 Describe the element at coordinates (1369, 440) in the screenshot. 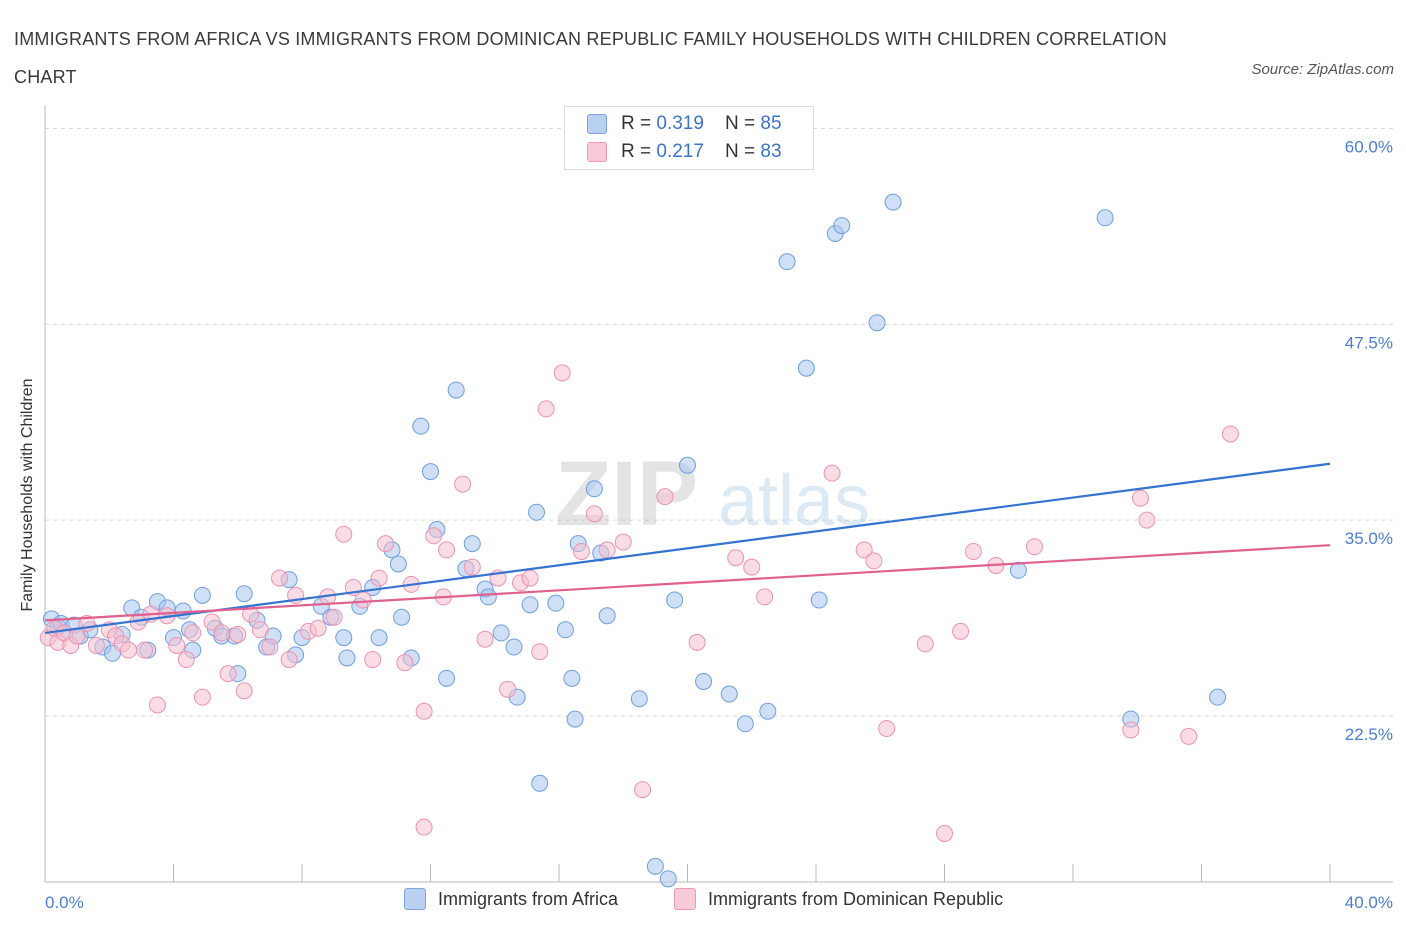

I see `y-tick-labels: 22.5% 35.0% 47.5% 60.0%` at that location.